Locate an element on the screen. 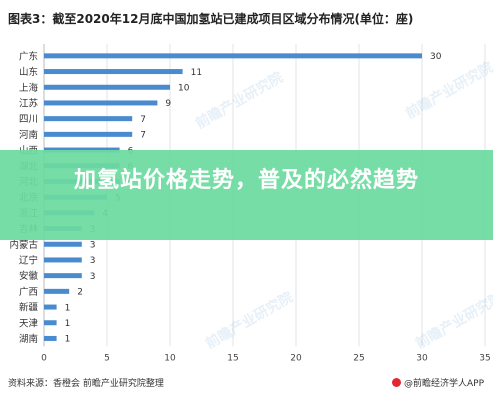  brand-mark: @前瞻经济学人APP is located at coordinates (438, 382).